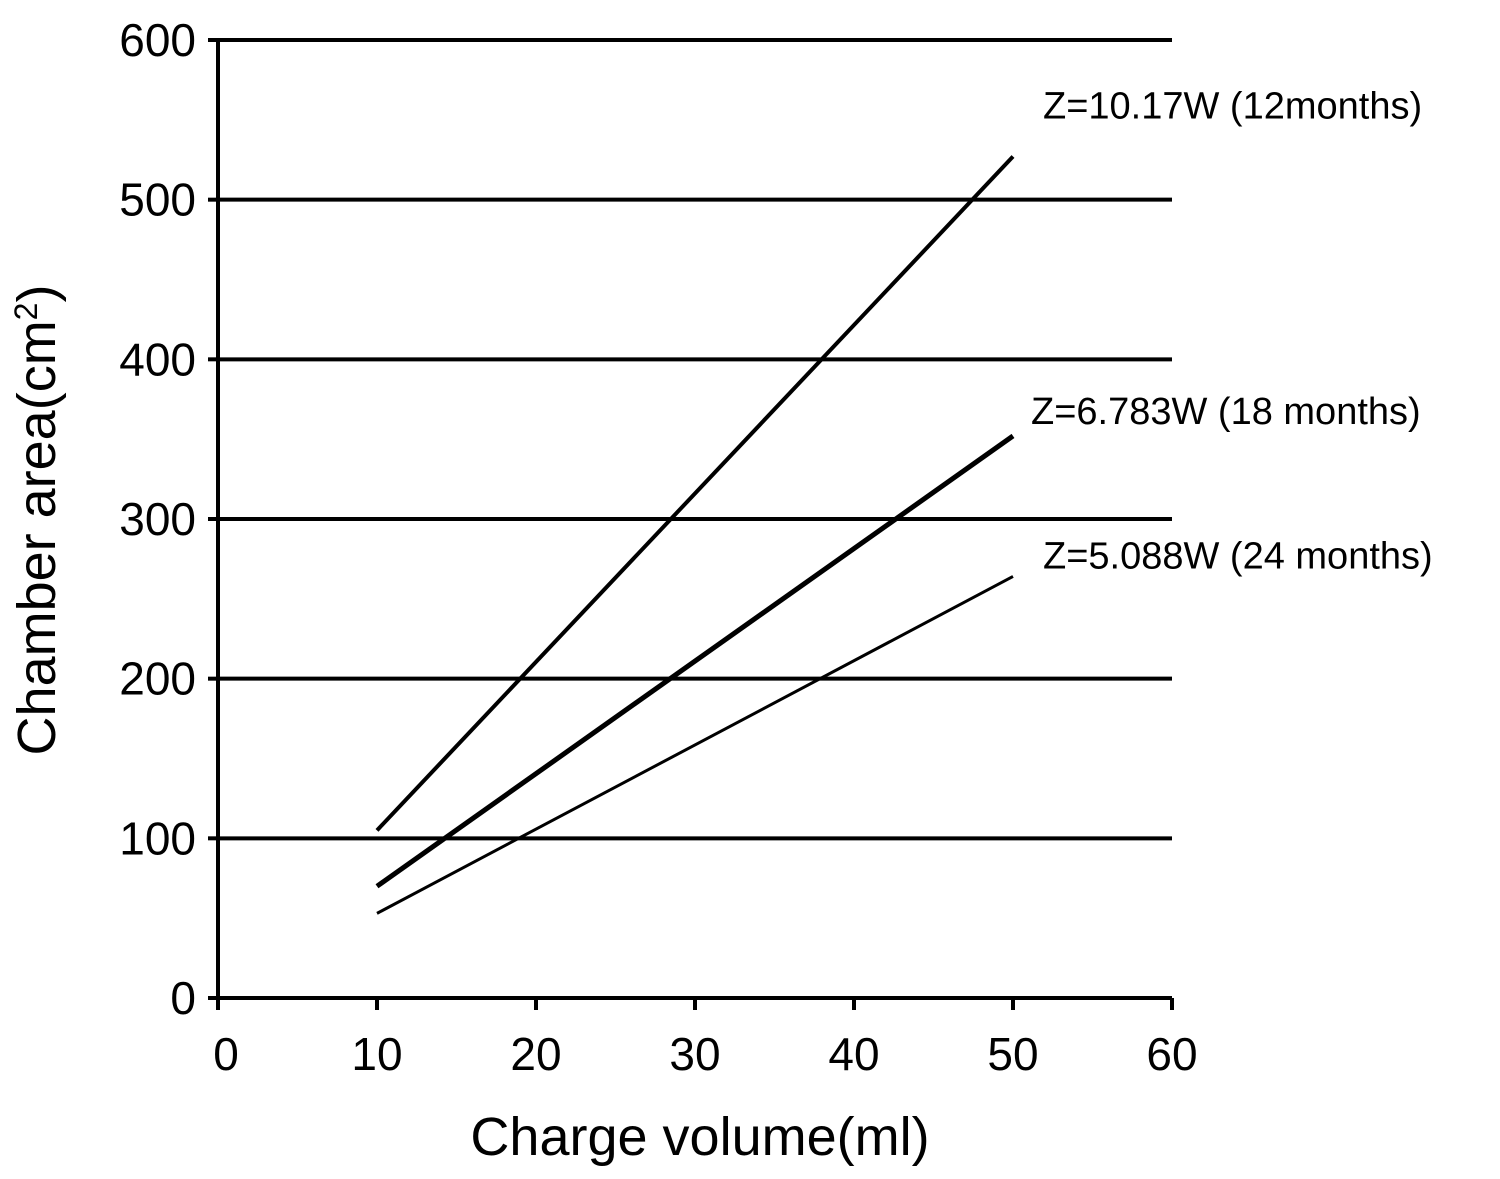  Describe the element at coordinates (1238, 556) in the screenshot. I see `series-label-3: Z=5.088W (24 months)` at that location.